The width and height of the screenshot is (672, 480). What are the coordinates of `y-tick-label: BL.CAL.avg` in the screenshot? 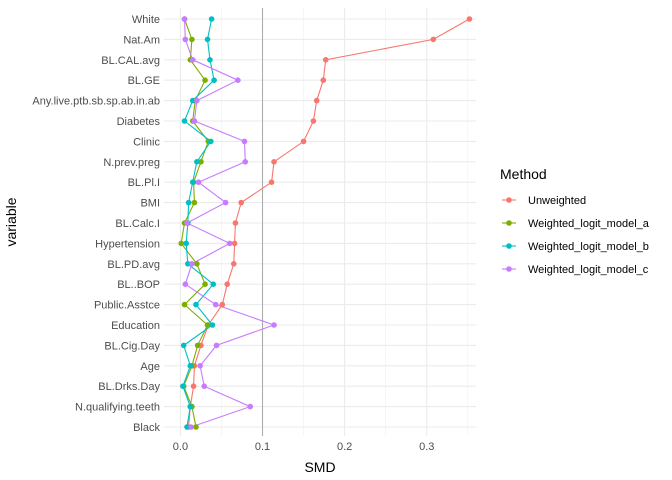 It's located at (130, 61).